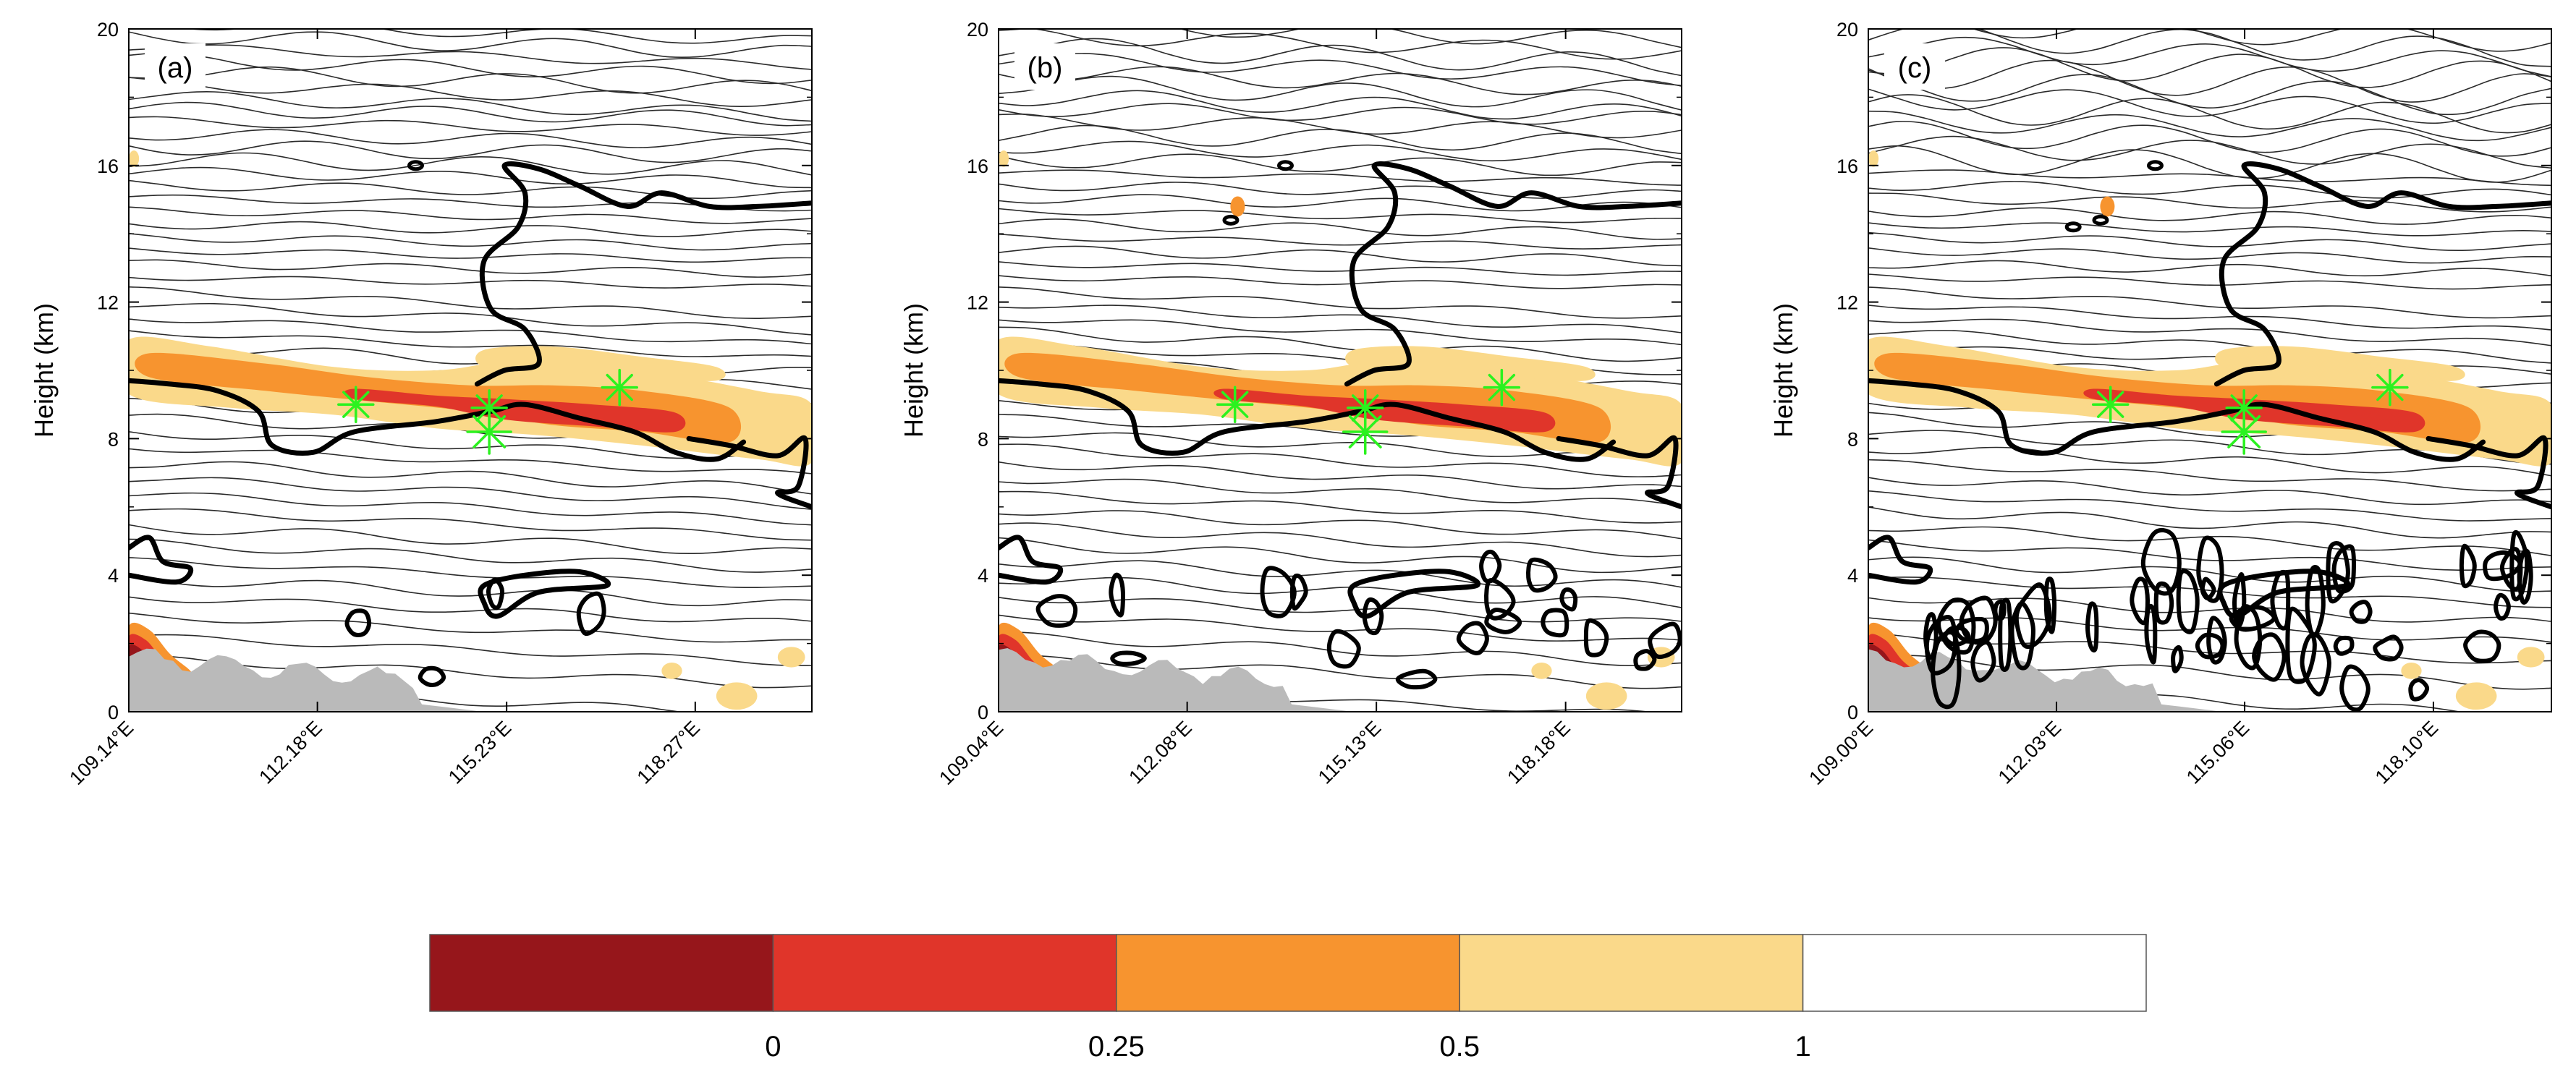 This screenshot has height=1085, width=2576. I want to click on x-tick-label: 118.10°E, so click(2407, 752).